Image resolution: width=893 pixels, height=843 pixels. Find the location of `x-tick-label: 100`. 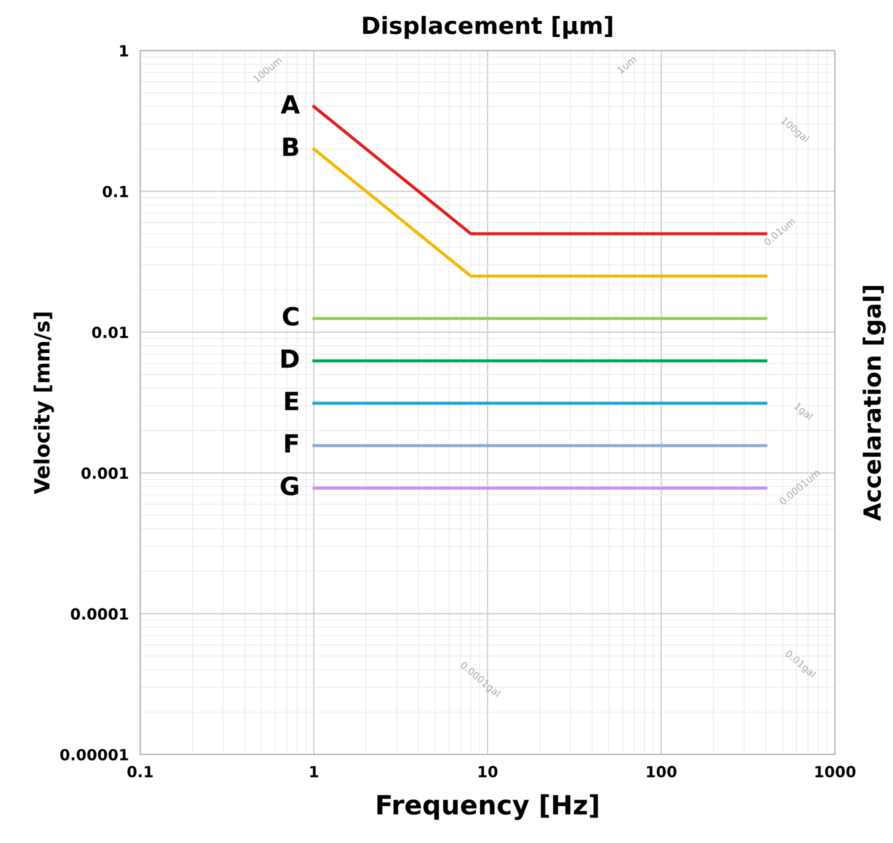

x-tick-label: 100 is located at coordinates (661, 772).